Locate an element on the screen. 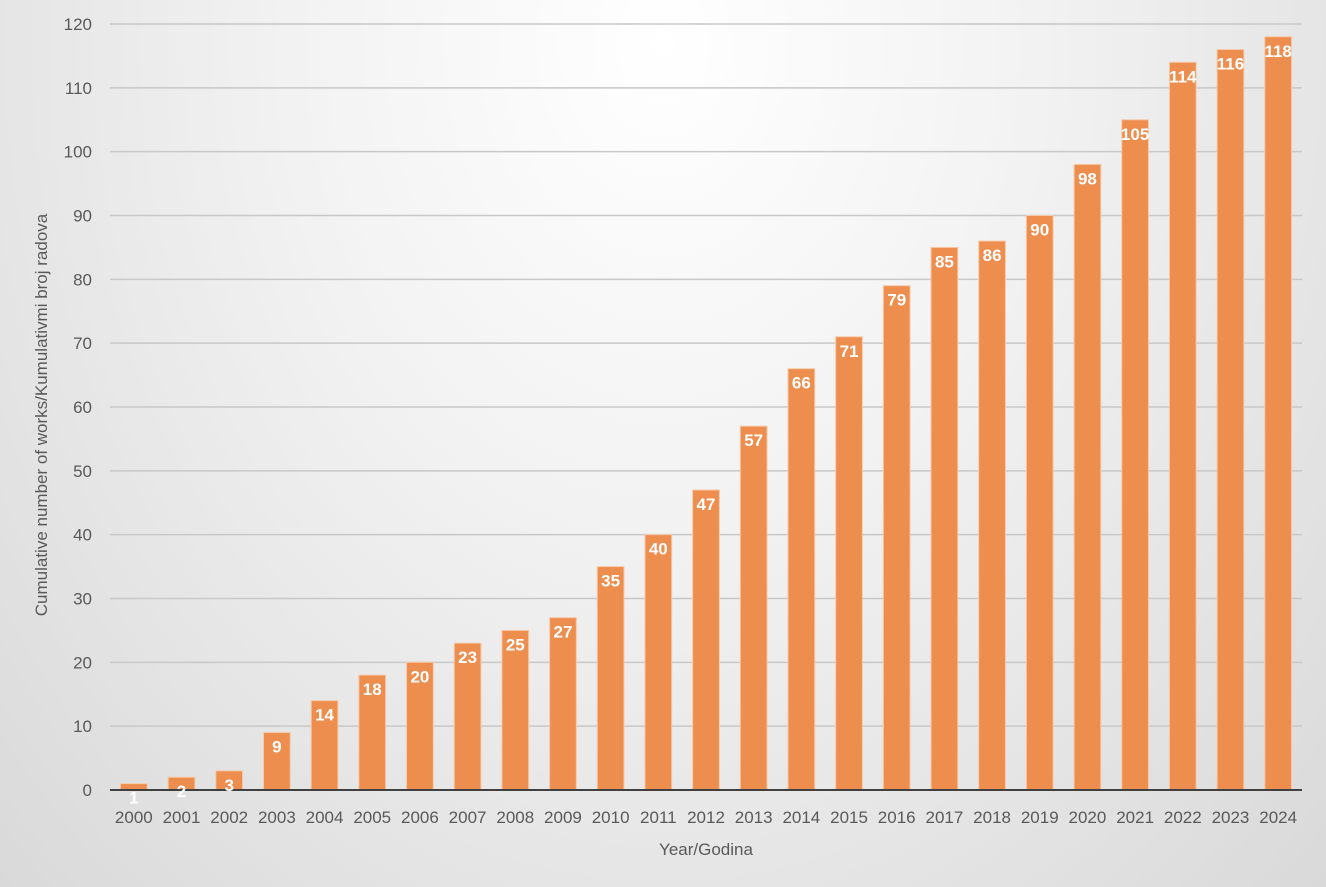 The height and width of the screenshot is (887, 1326). bar-2021 is located at coordinates (1135, 455).